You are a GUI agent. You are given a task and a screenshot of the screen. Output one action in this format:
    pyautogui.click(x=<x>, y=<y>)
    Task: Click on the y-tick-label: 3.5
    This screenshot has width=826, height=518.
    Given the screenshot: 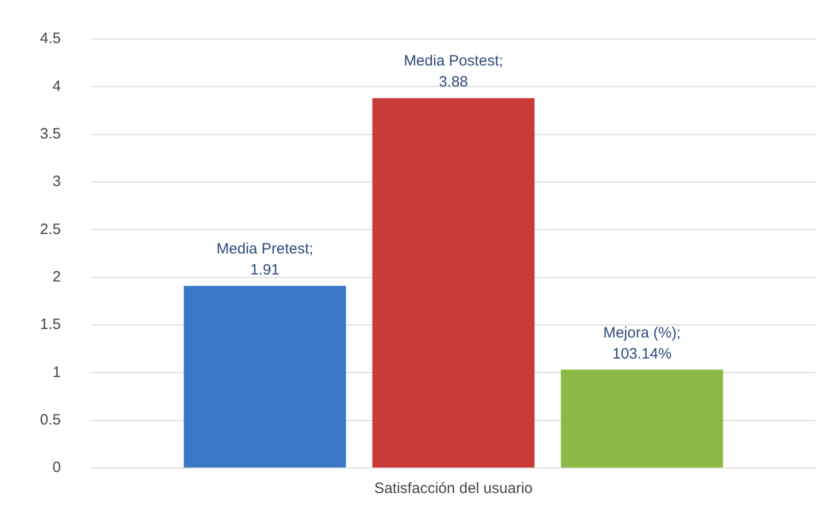 What is the action you would take?
    pyautogui.click(x=50, y=133)
    